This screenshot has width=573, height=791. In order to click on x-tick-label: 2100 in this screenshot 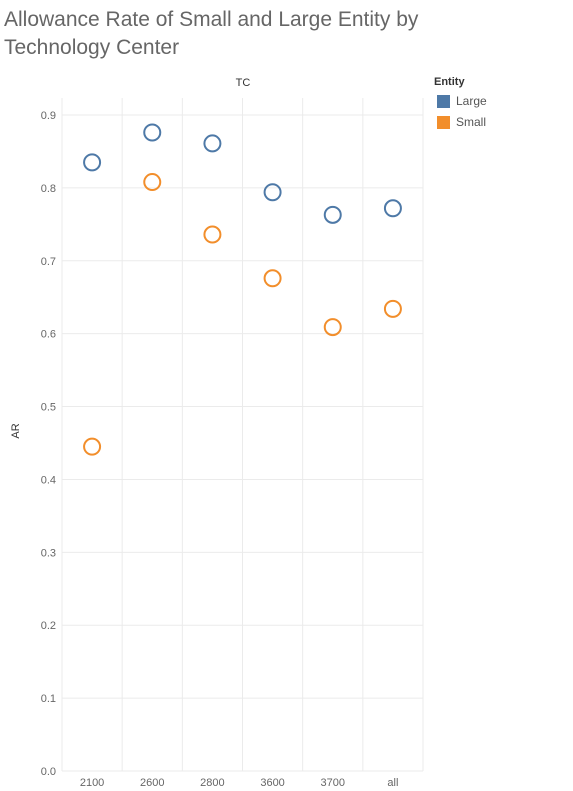, I will do `click(92, 783)`.